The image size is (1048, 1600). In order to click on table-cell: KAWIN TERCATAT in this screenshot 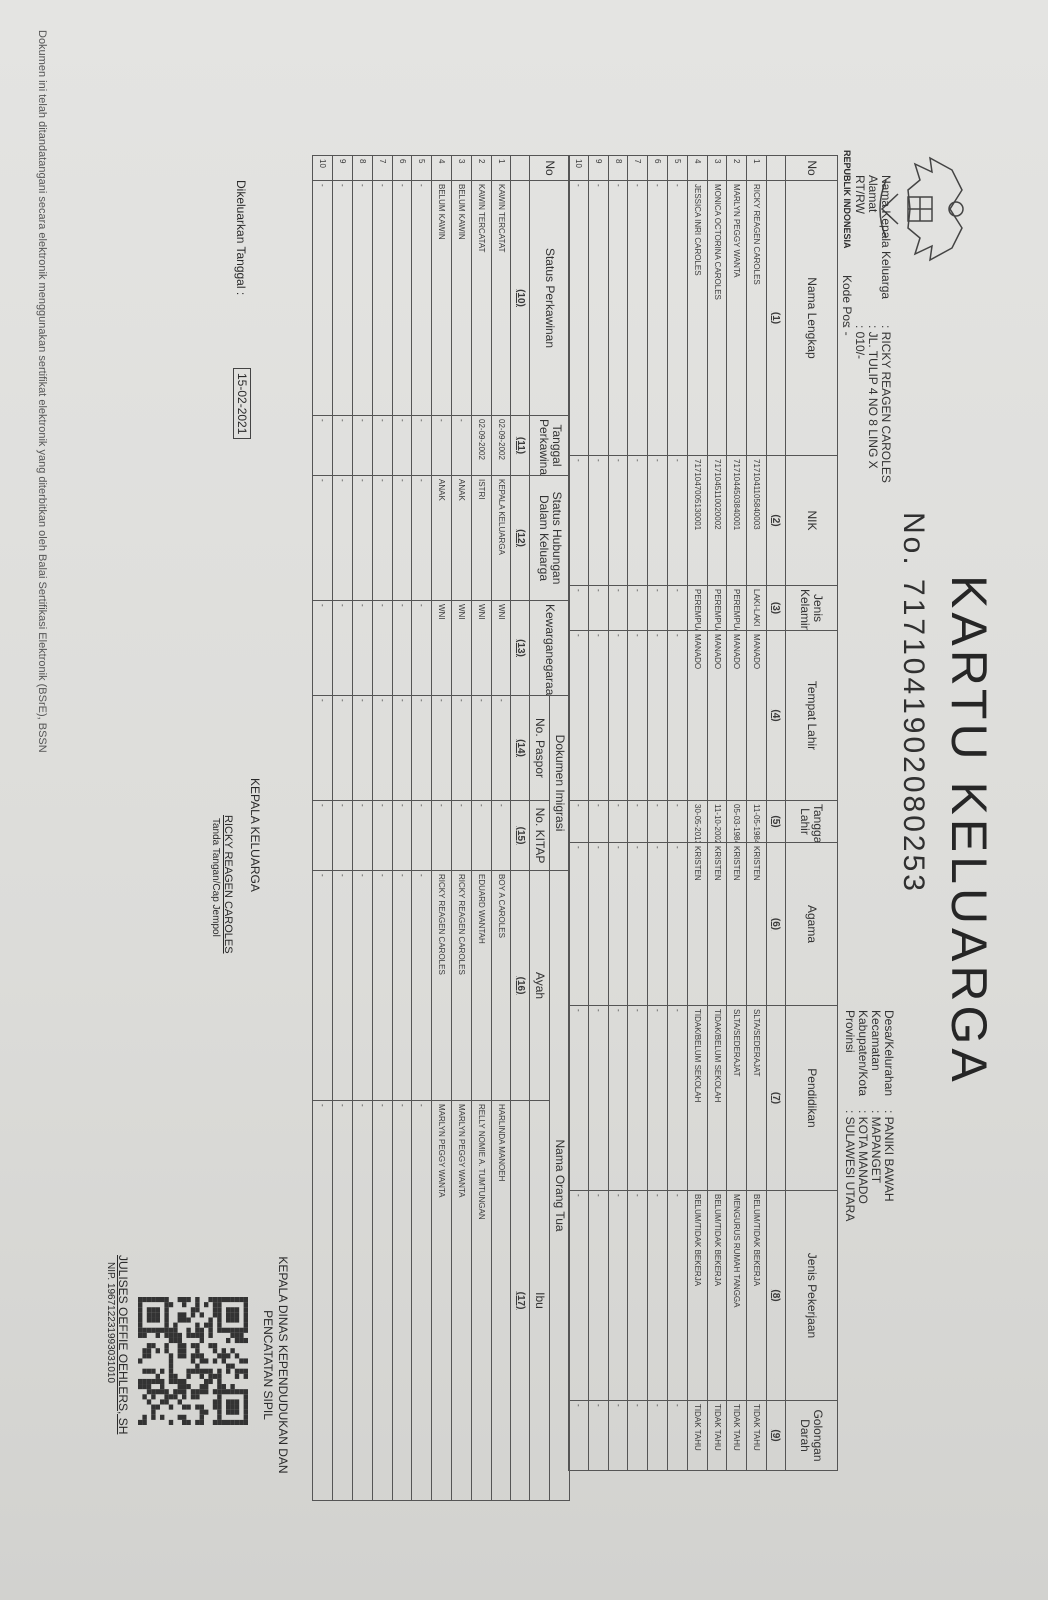, I will do `click(481, 298)`.